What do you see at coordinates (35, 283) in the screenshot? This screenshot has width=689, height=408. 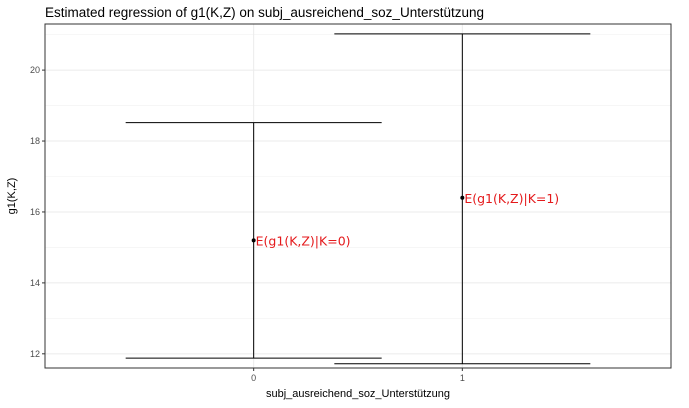 I see `y-tick-label: 14` at bounding box center [35, 283].